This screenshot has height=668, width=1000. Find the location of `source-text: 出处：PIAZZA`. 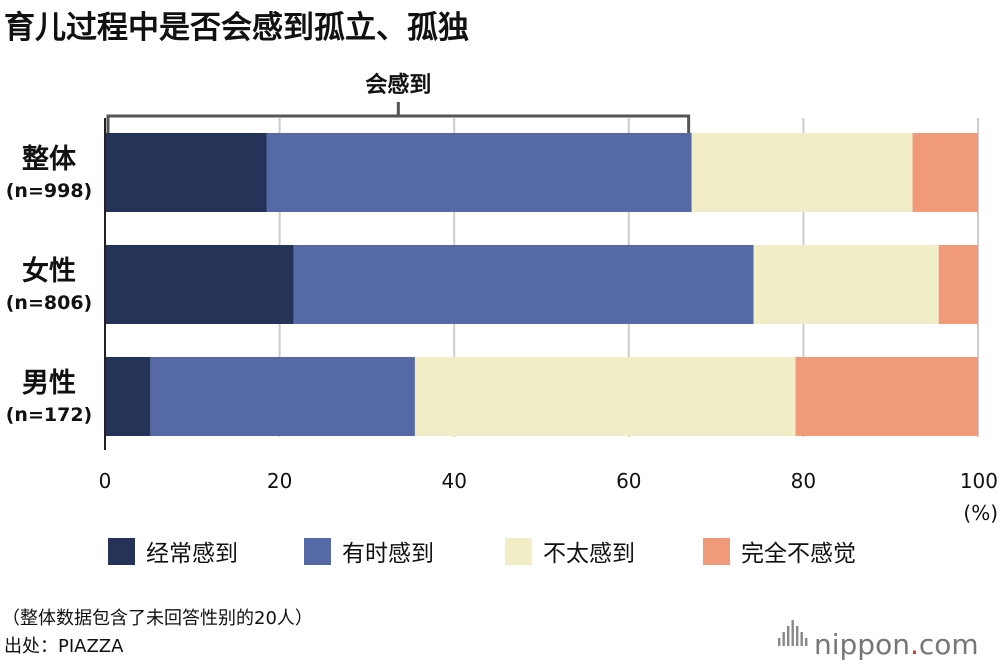

source-text: 出处：PIAZZA is located at coordinates (64, 646).